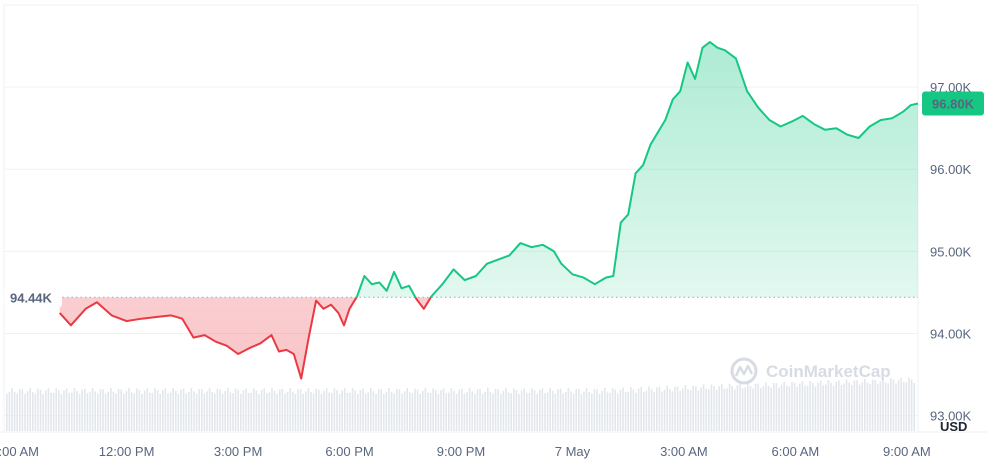  Describe the element at coordinates (828, 371) in the screenshot. I see `watermark-text: CoinMarketCap` at that location.